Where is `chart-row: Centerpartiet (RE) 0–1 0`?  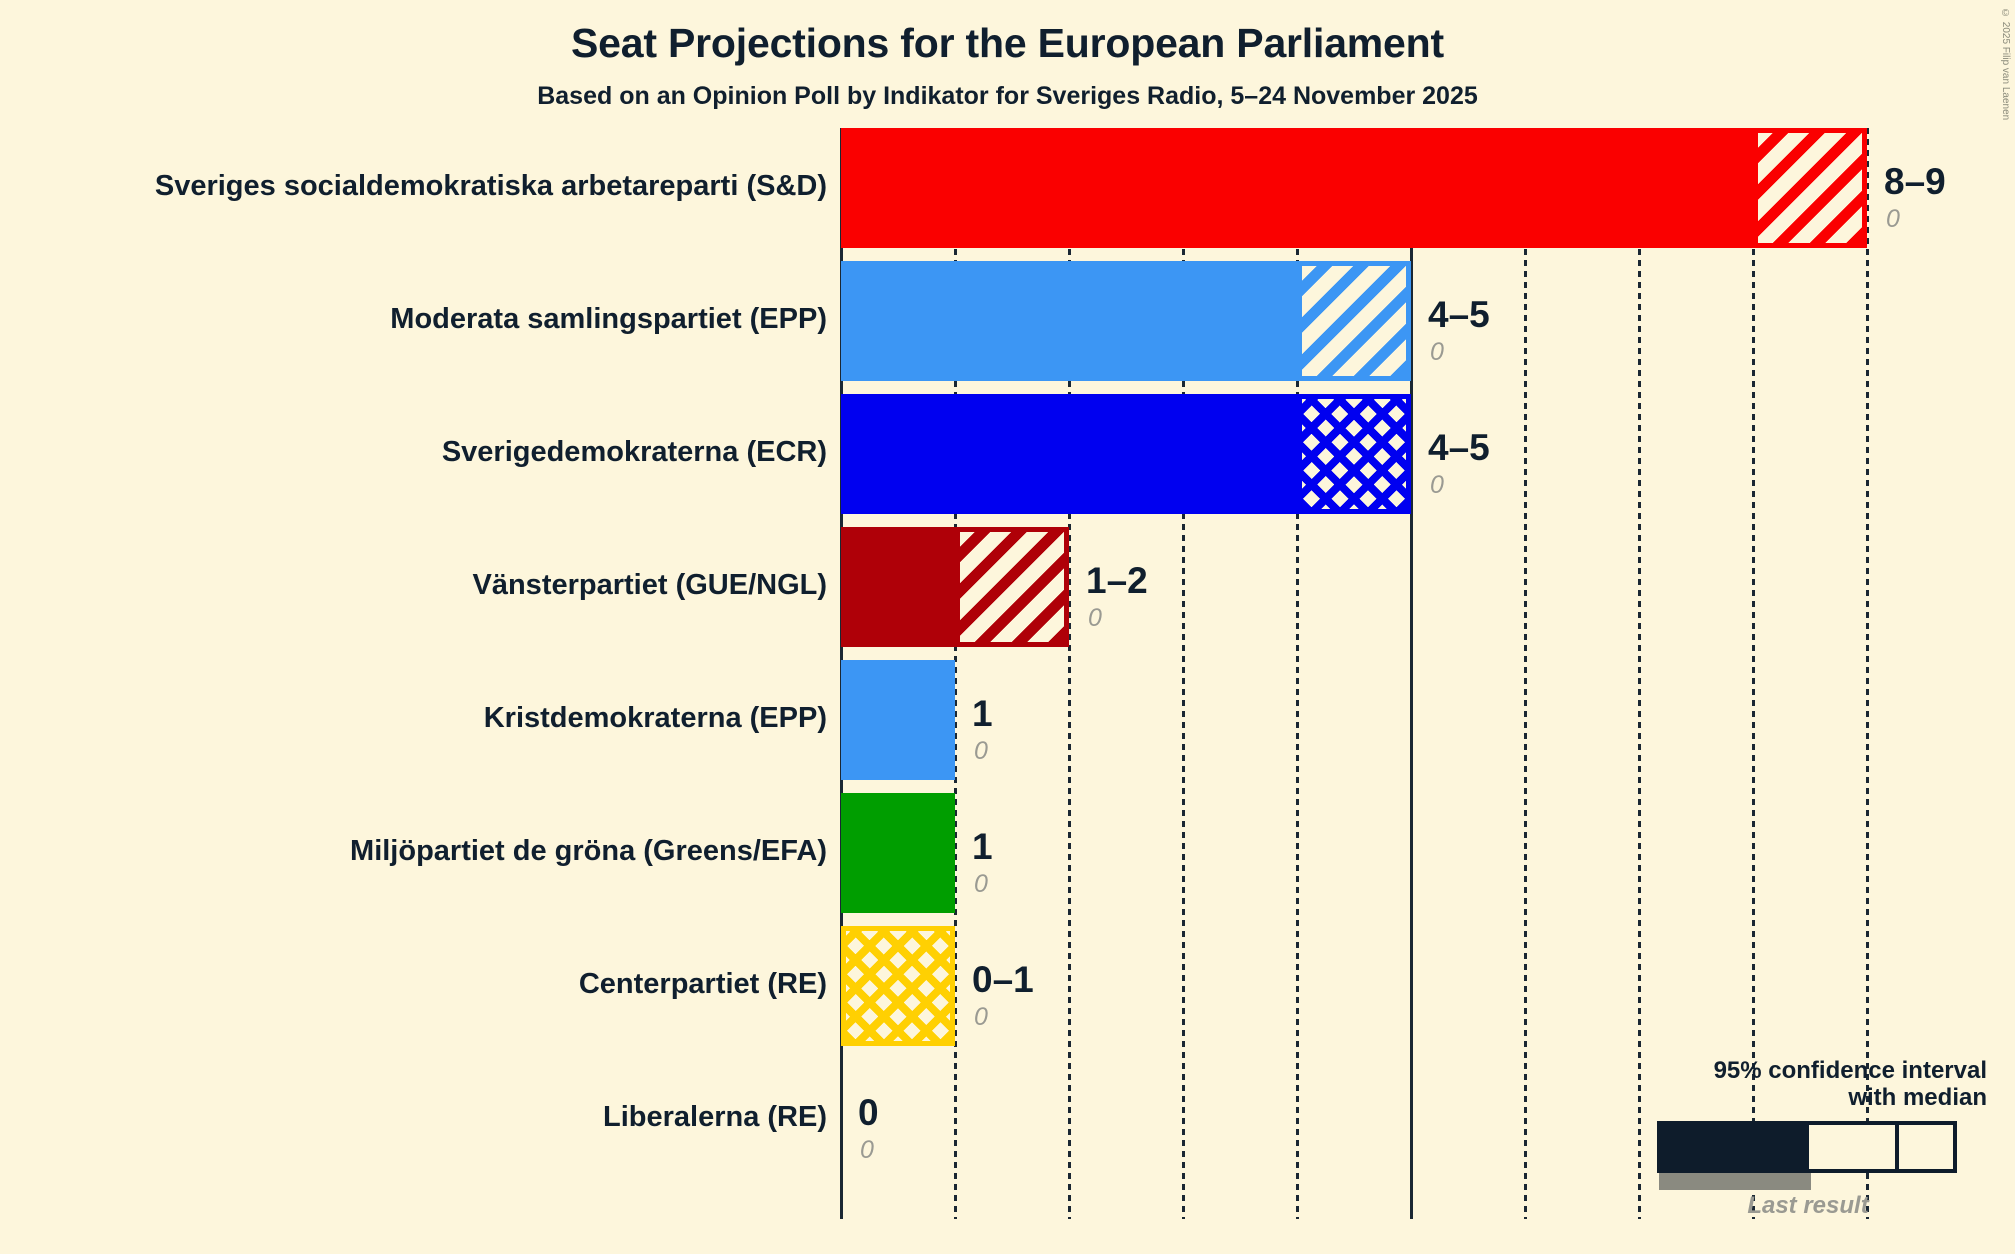
chart-row: Centerpartiet (RE) 0–1 0 is located at coordinates (1007, 986).